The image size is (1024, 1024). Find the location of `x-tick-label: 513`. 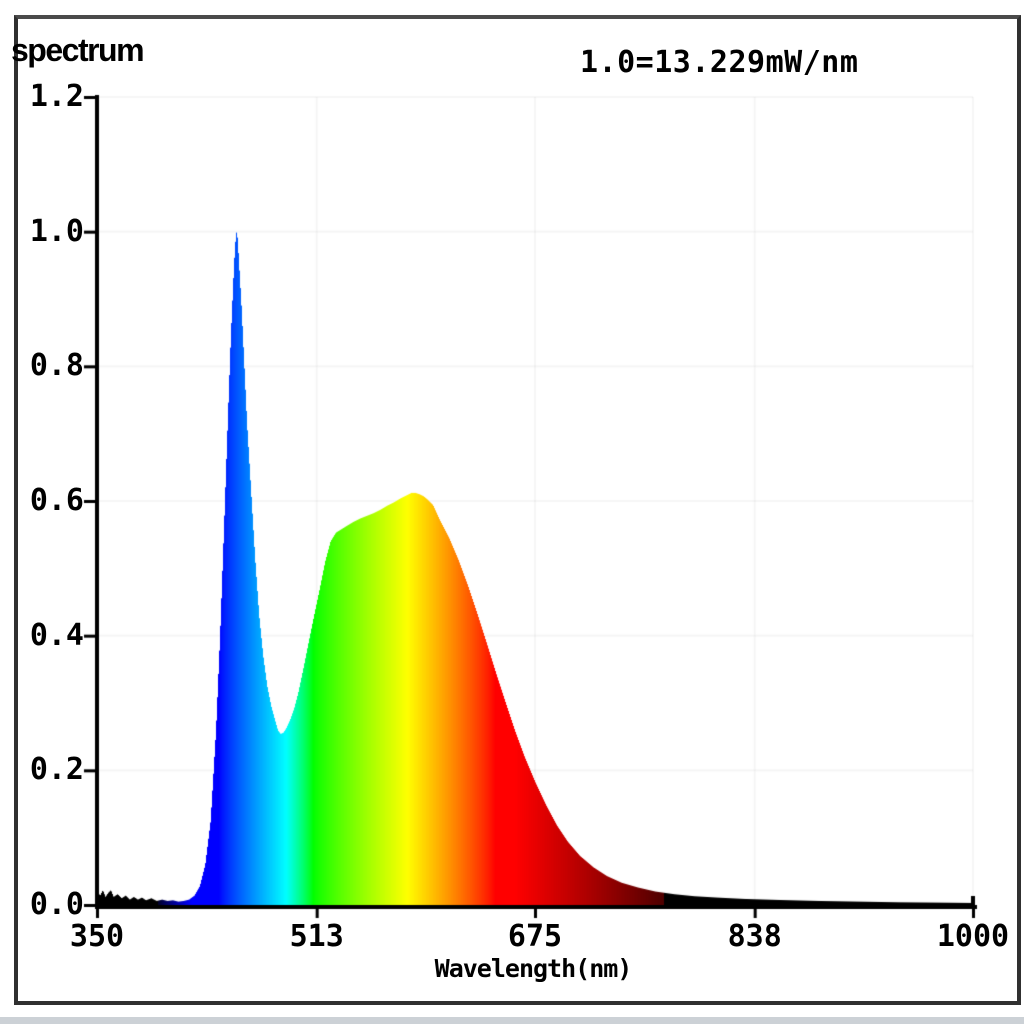

x-tick-label: 513 is located at coordinates (316, 936).